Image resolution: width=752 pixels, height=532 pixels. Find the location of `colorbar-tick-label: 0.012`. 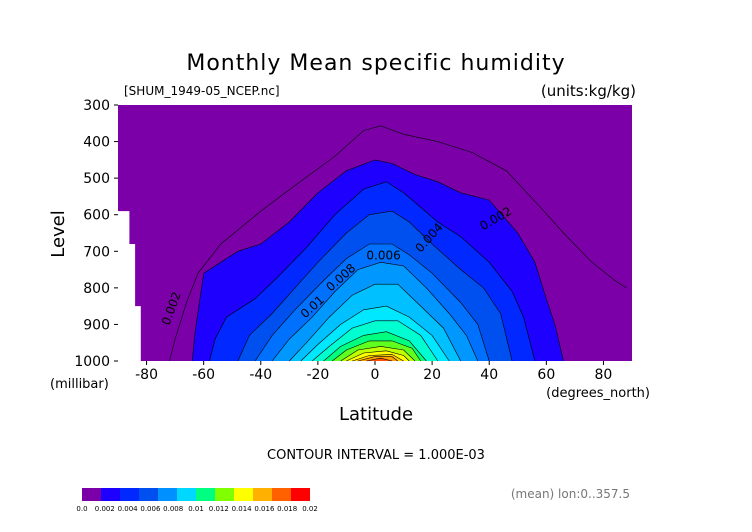

colorbar-tick-label: 0.012 is located at coordinates (219, 509).